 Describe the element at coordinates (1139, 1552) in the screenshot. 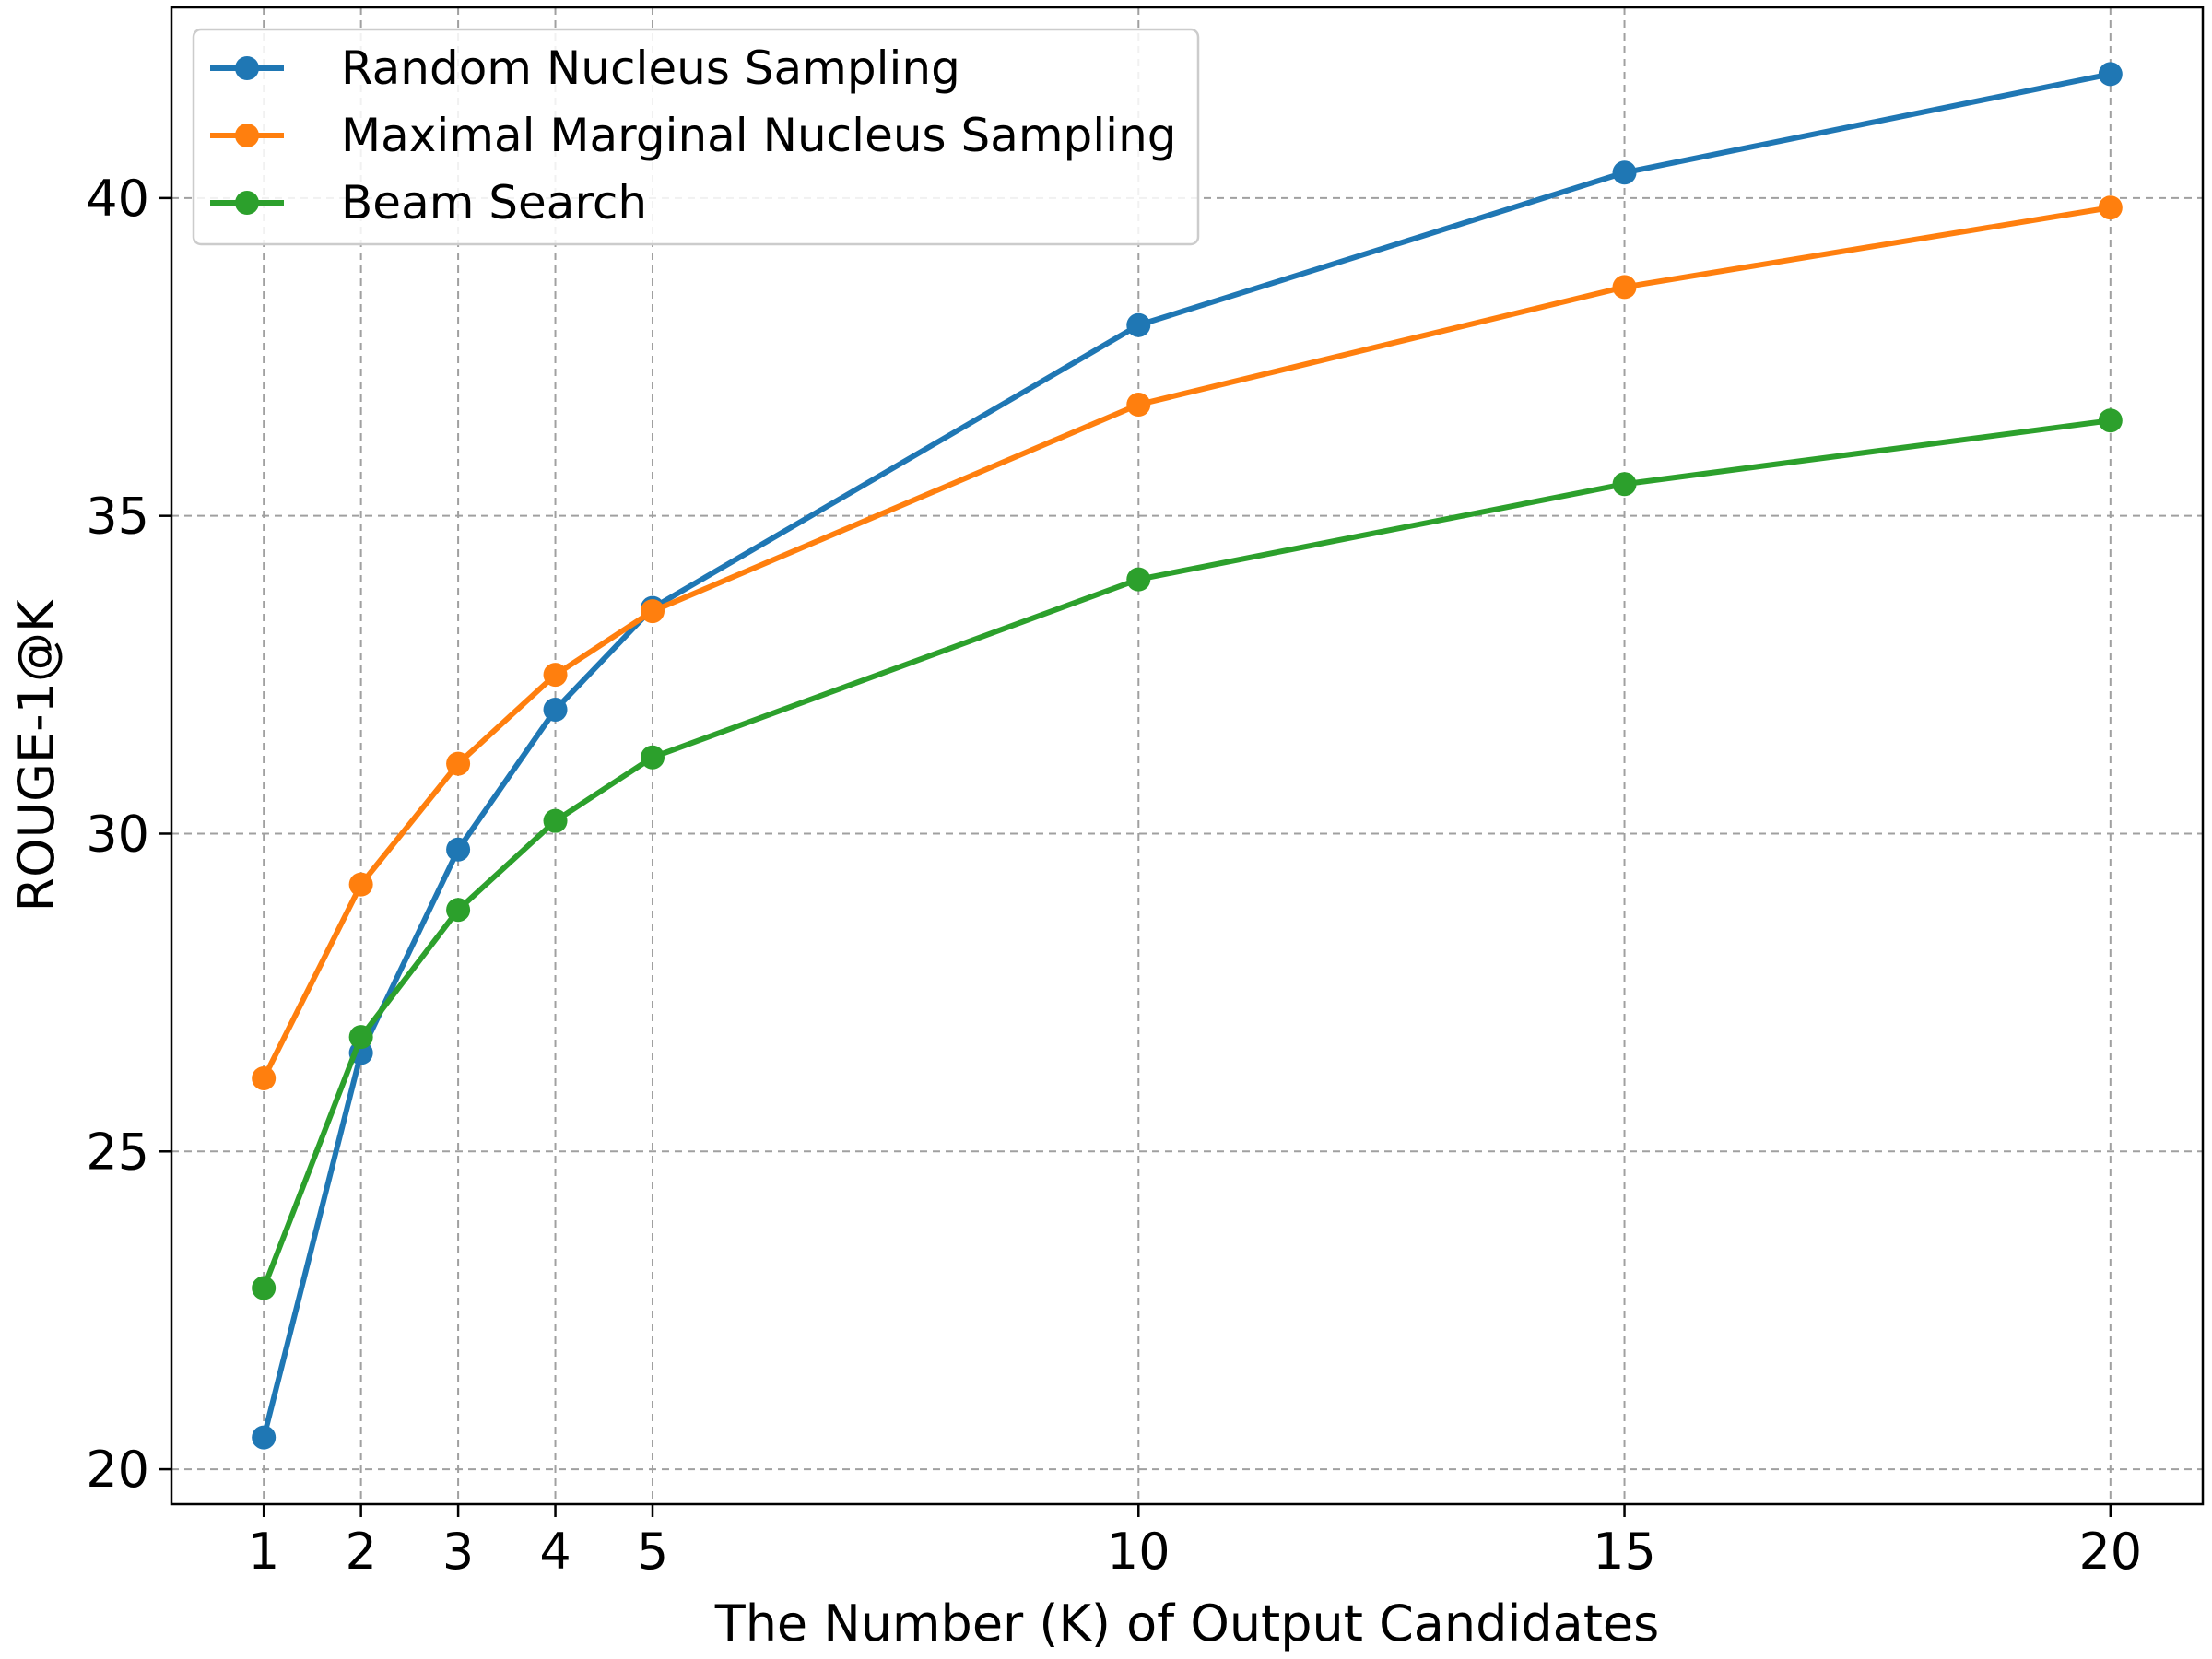

I see `x-tick-label: 10` at that location.